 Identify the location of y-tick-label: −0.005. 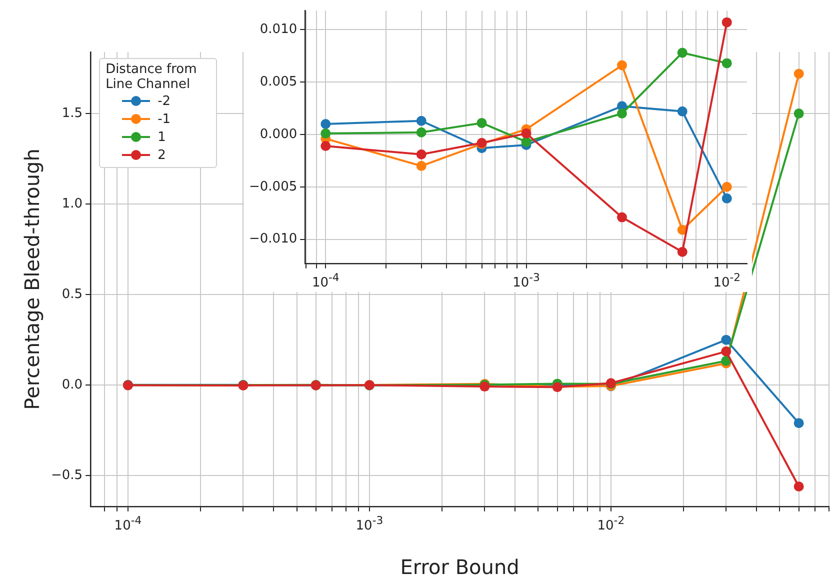
(273, 186).